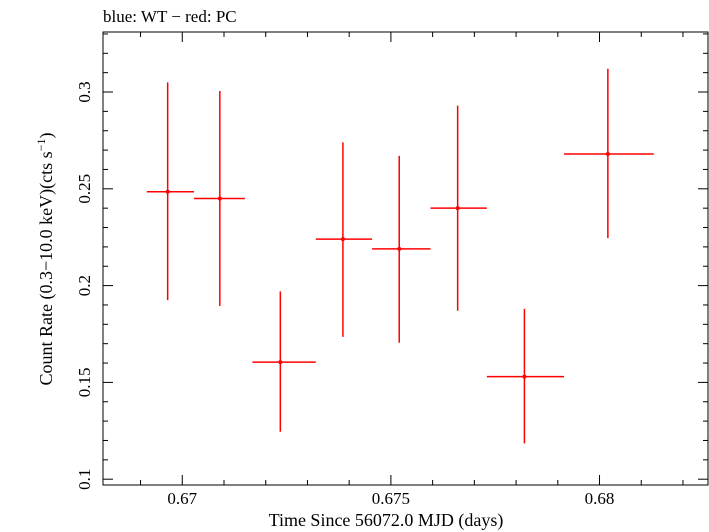 This screenshot has width=709, height=532. What do you see at coordinates (386, 520) in the screenshot?
I see `x-axis-label: Time Since 56072.0 MJD (days)` at bounding box center [386, 520].